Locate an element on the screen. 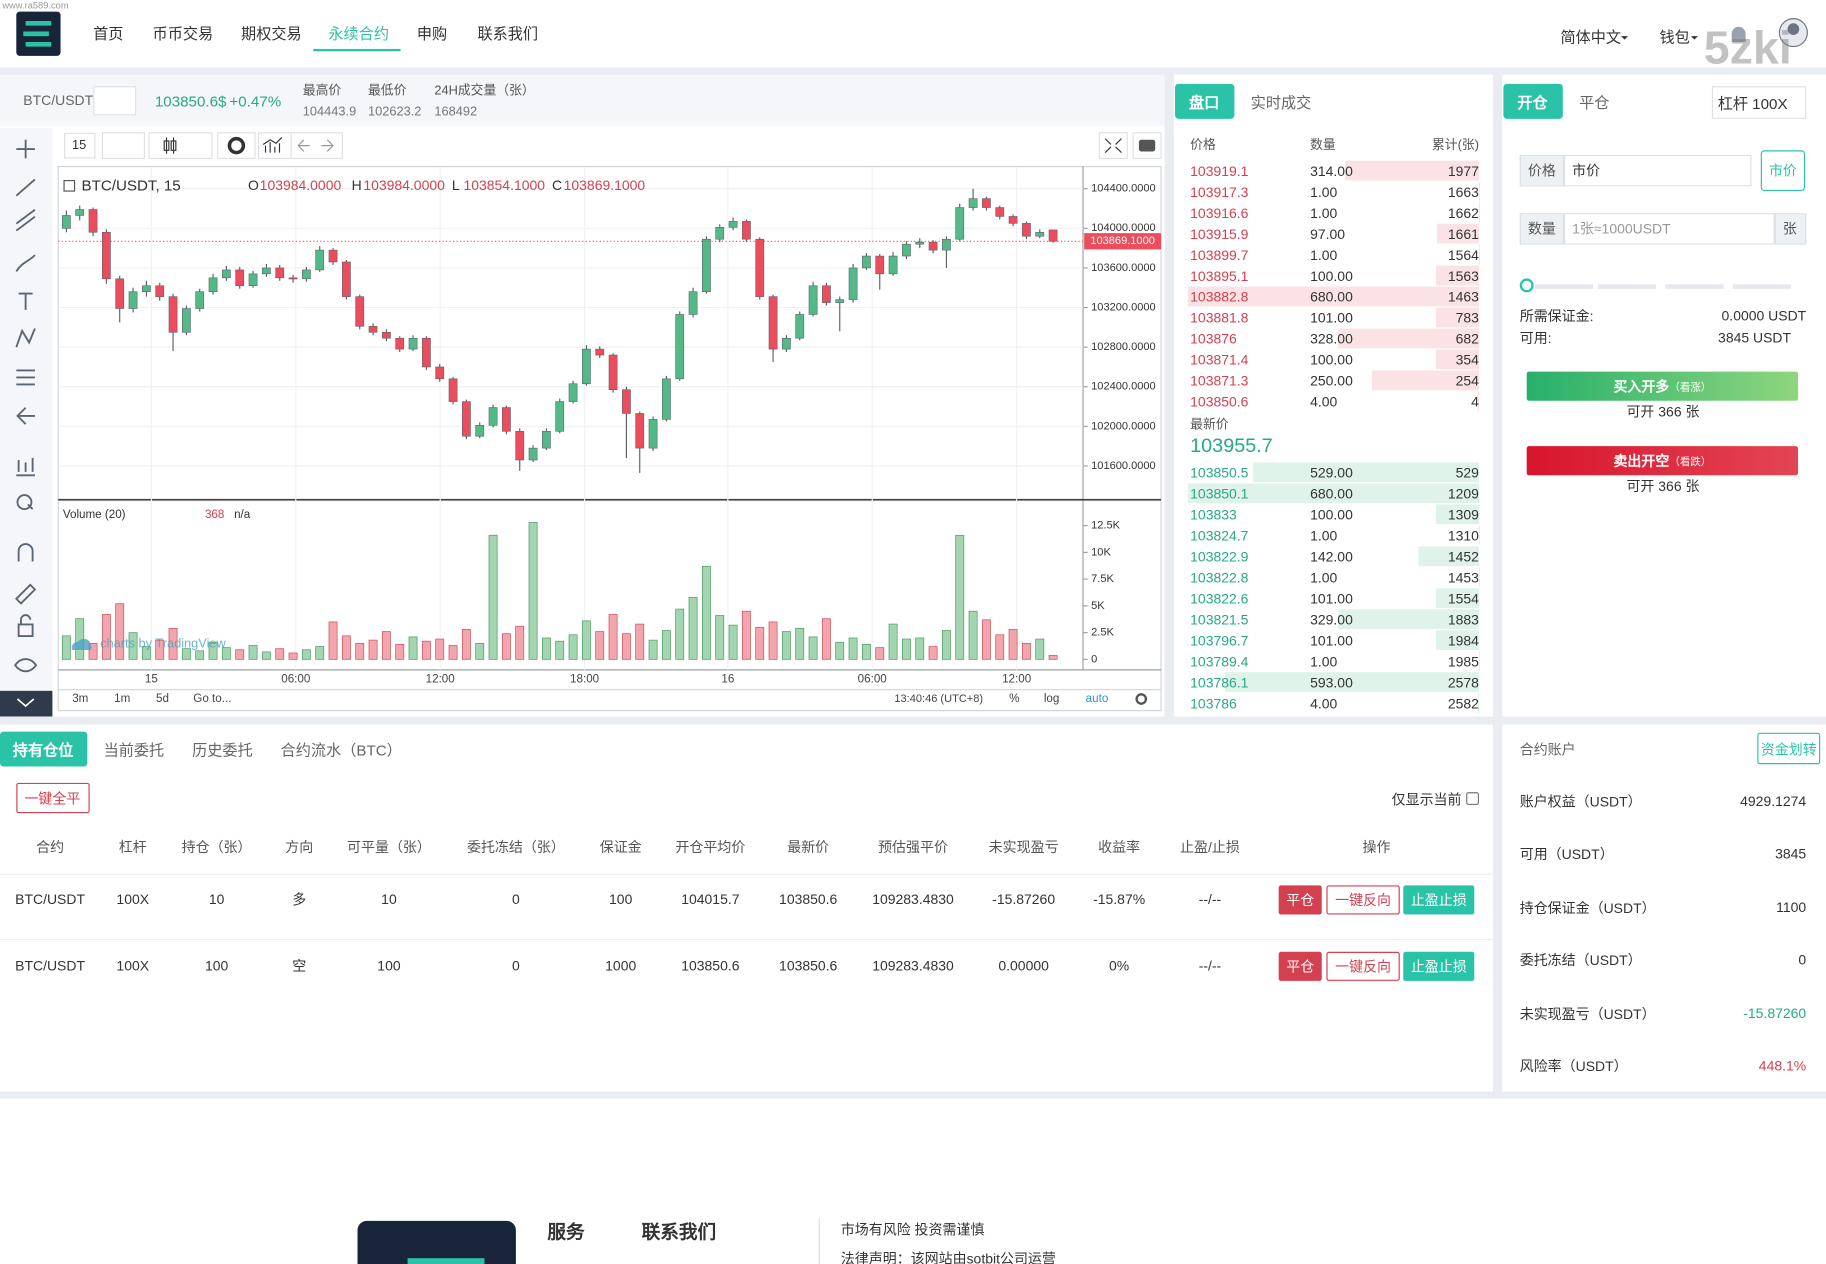  column-header: 方向 is located at coordinates (299, 847).